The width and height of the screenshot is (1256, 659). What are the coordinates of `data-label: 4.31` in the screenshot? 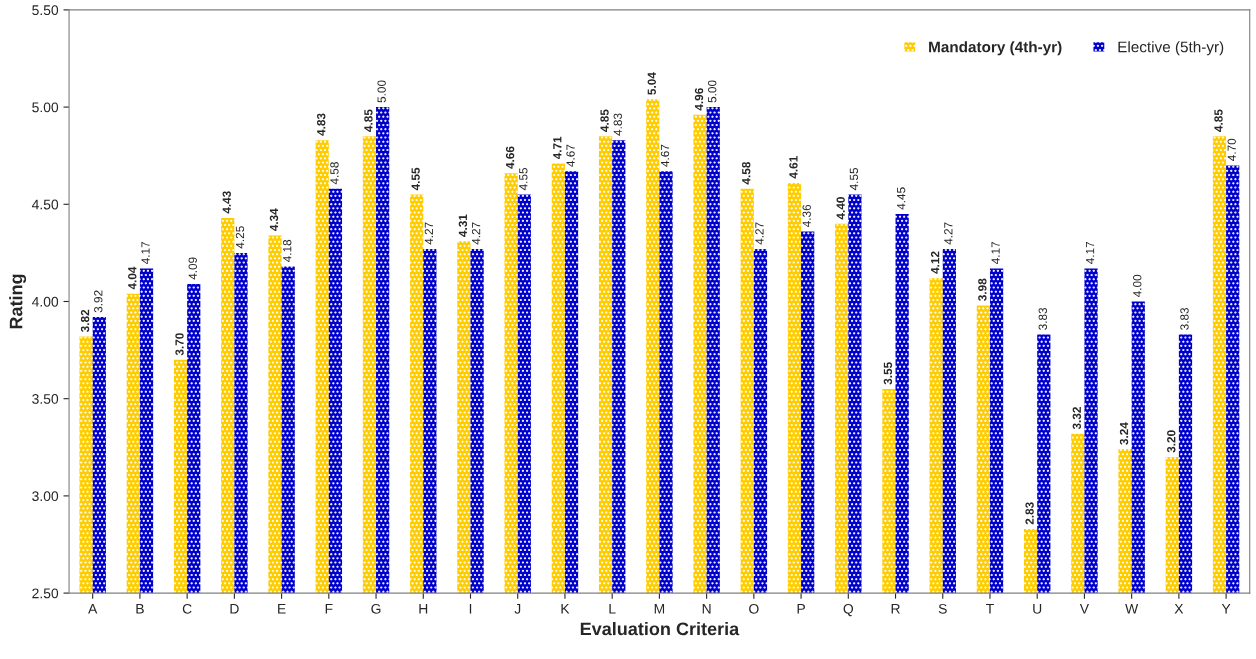 It's located at (463, 225).